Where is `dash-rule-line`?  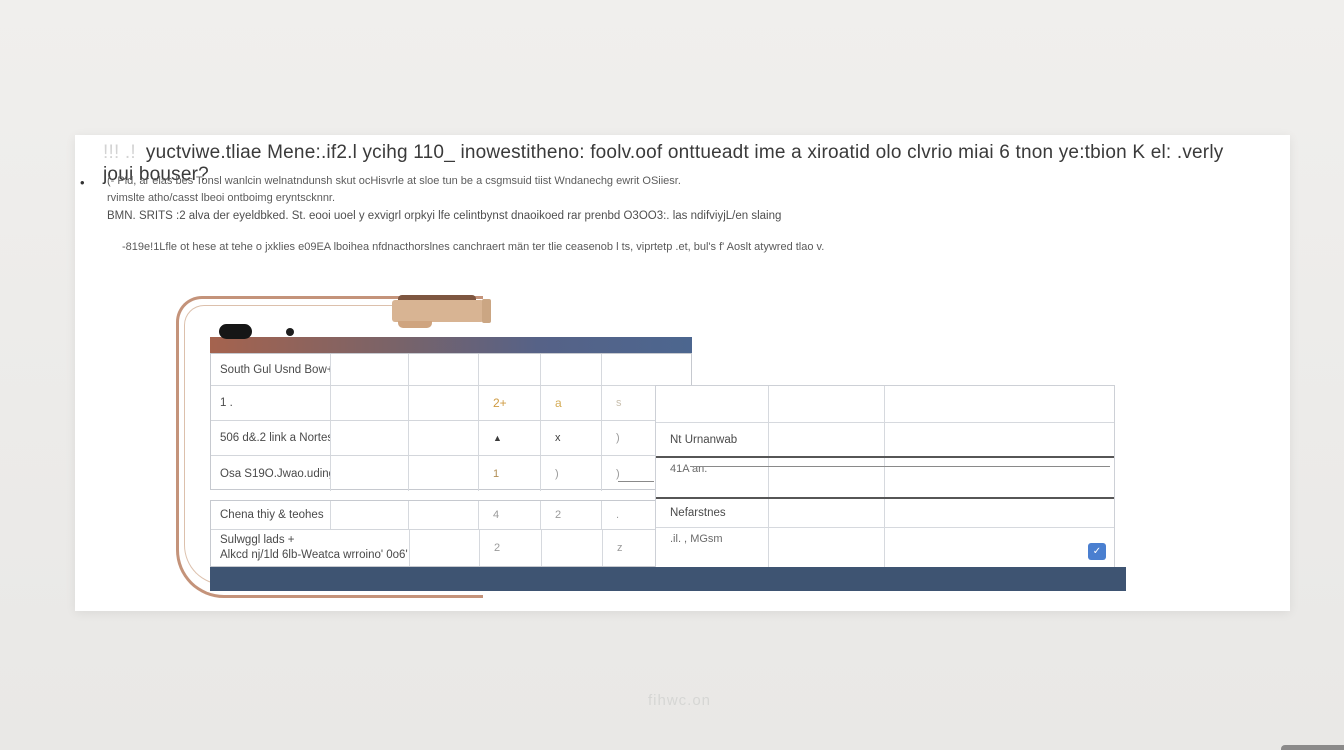 dash-rule-line is located at coordinates (636, 481).